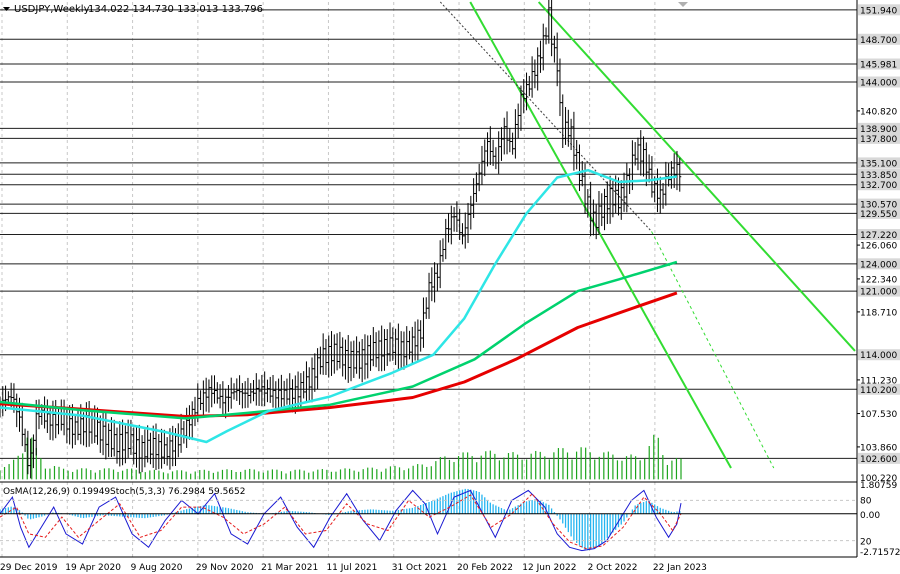  What do you see at coordinates (52, 9) in the screenshot?
I see `symbol-title: USDJPY,Weekly` at bounding box center [52, 9].